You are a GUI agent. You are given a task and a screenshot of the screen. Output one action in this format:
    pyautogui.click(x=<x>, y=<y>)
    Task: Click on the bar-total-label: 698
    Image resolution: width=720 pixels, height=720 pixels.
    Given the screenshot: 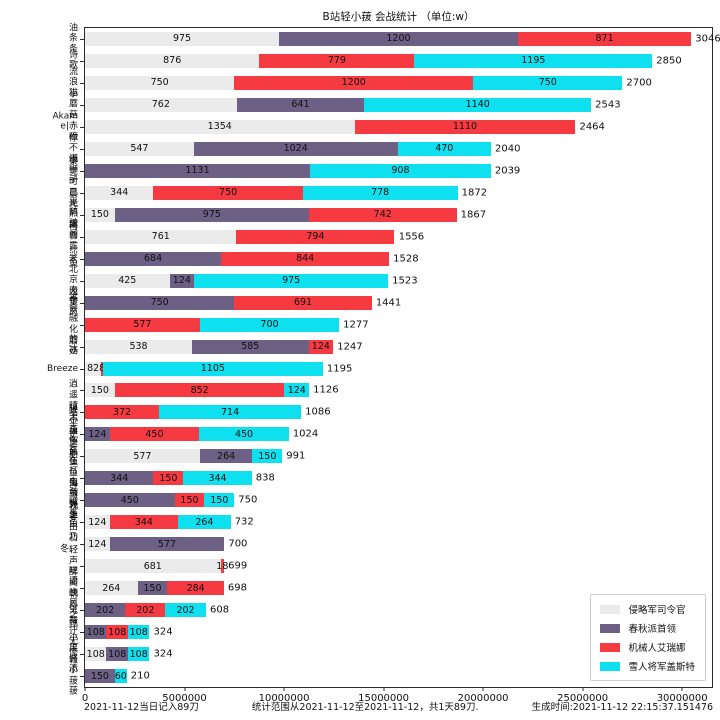 What is the action you would take?
    pyautogui.click(x=237, y=588)
    